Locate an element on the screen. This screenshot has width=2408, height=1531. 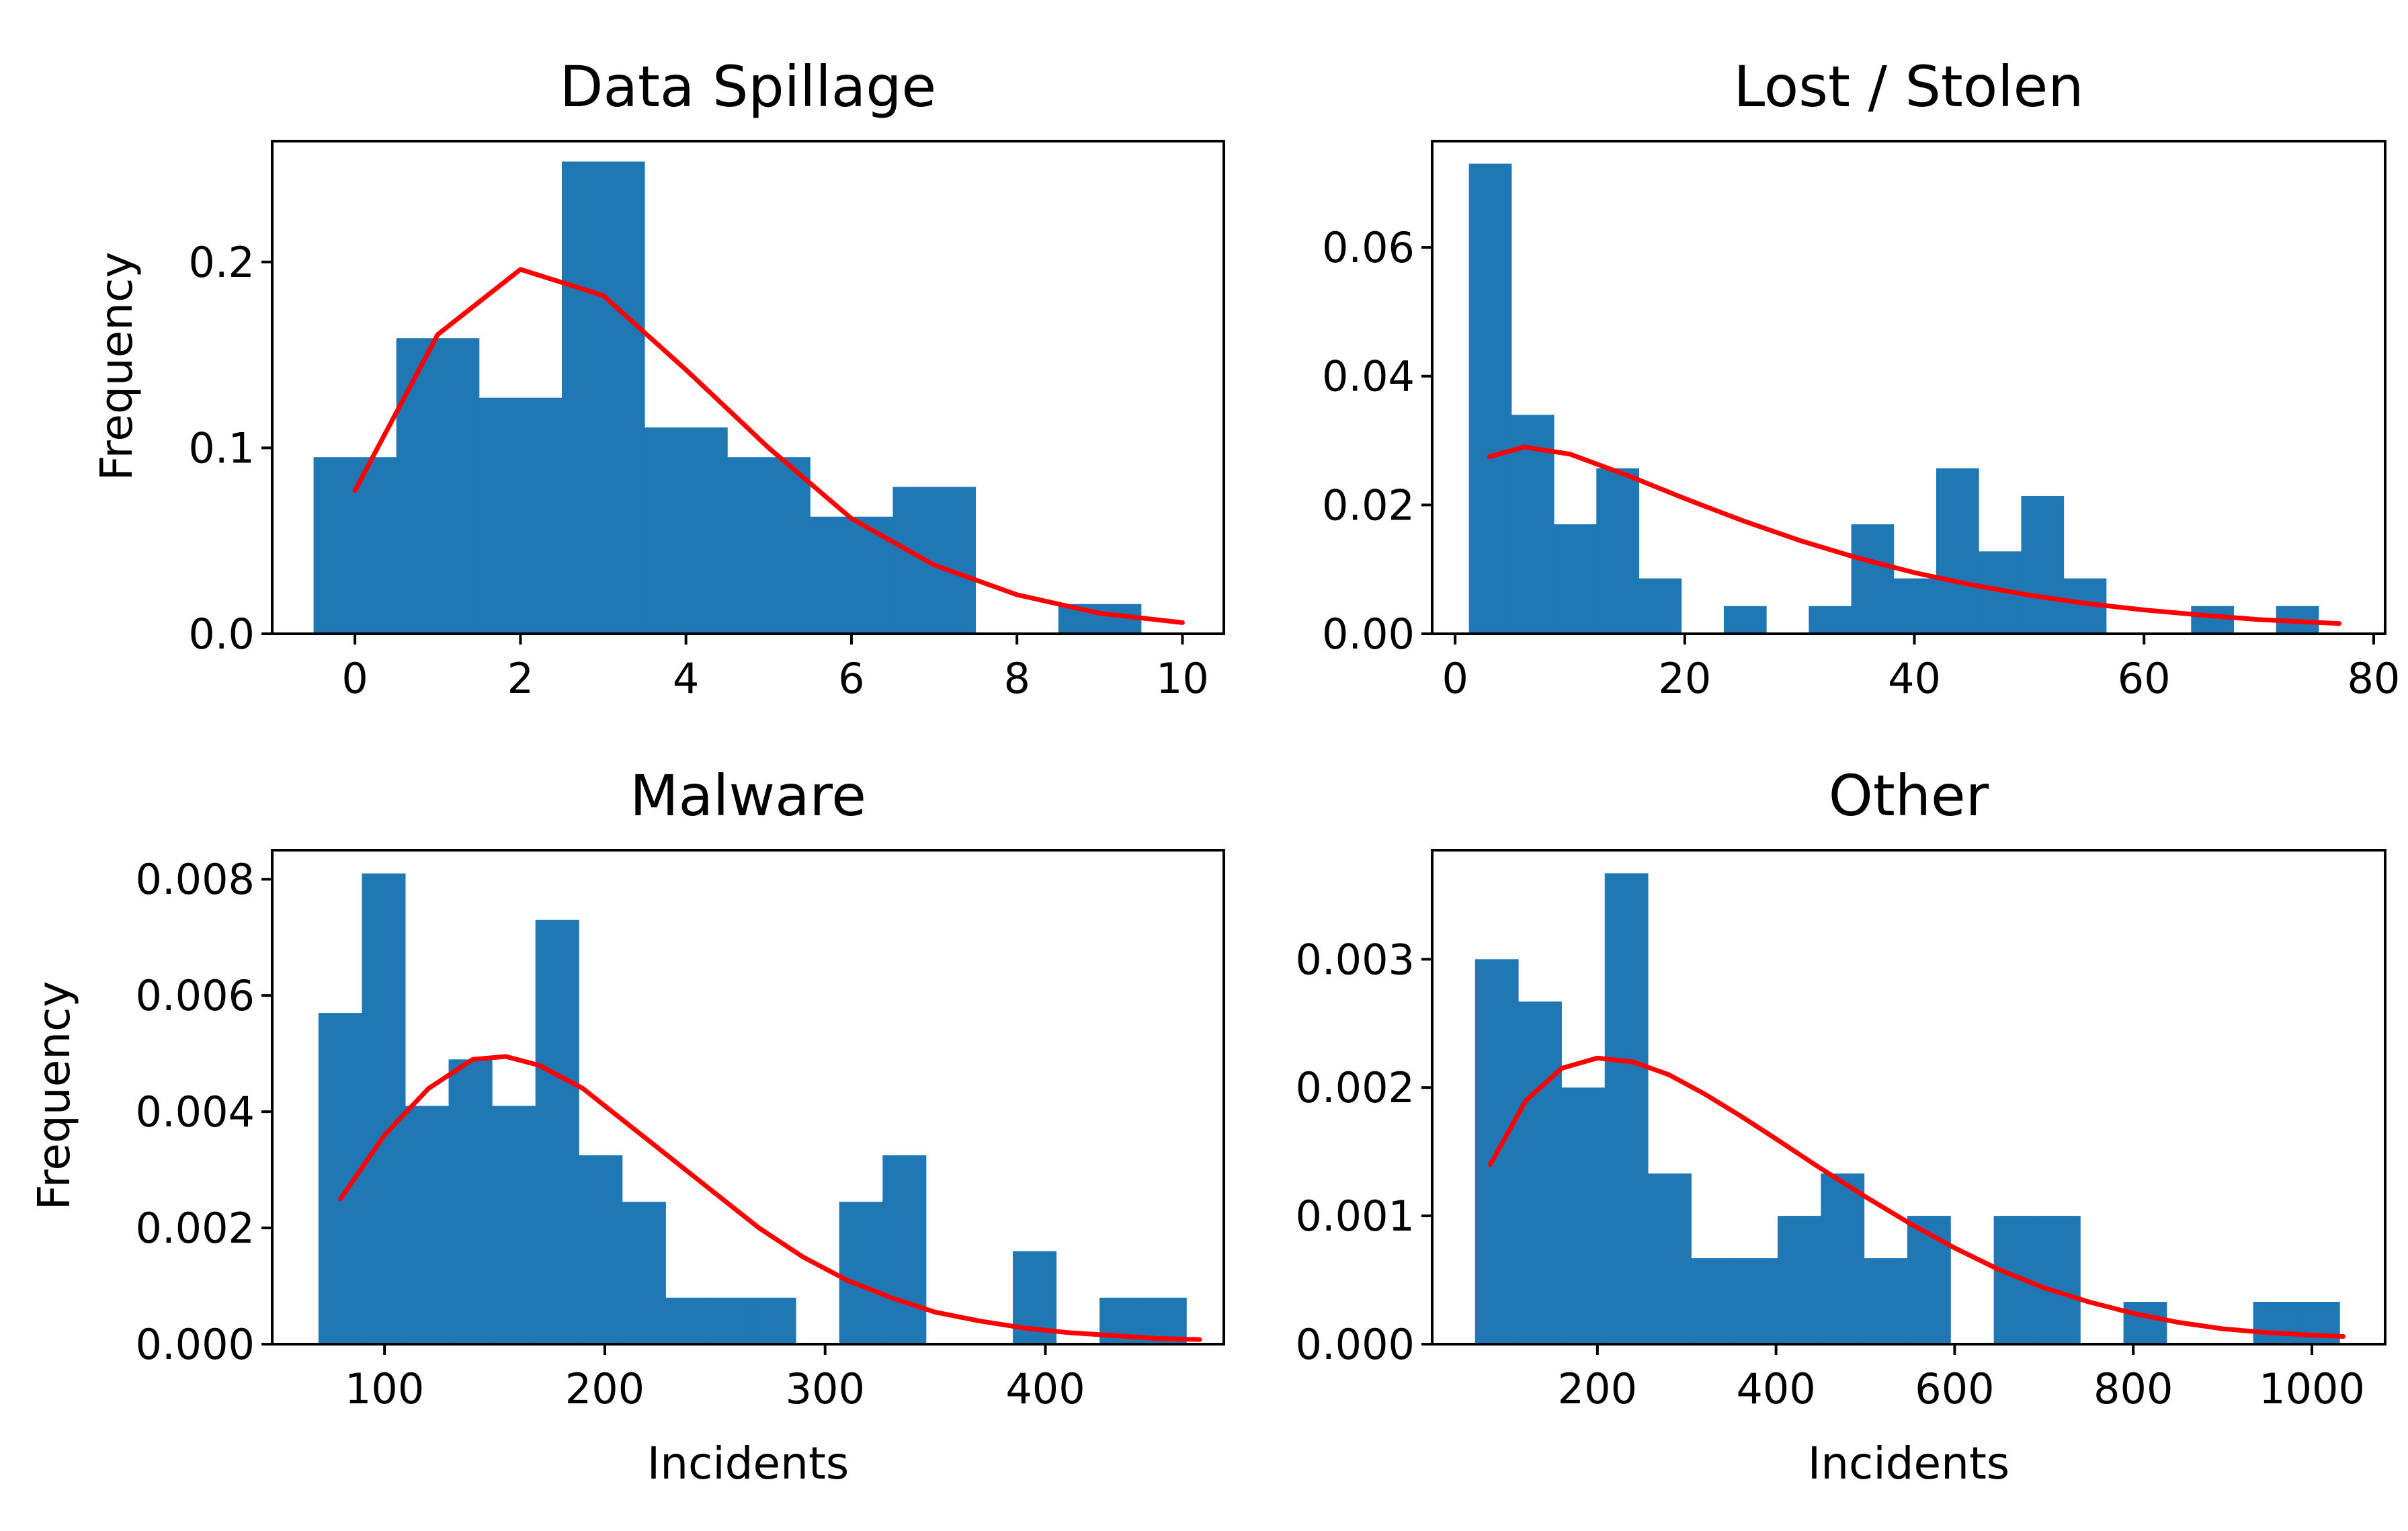
y-tick-label: 0.001 is located at coordinates (1356, 1216).